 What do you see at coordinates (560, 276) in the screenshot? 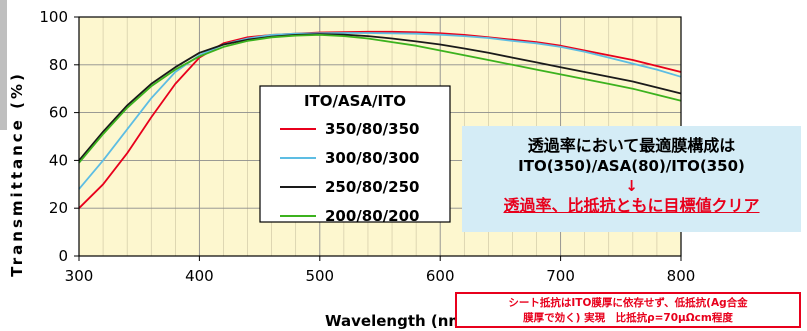
I see `x-tick-label: 700` at bounding box center [560, 276].